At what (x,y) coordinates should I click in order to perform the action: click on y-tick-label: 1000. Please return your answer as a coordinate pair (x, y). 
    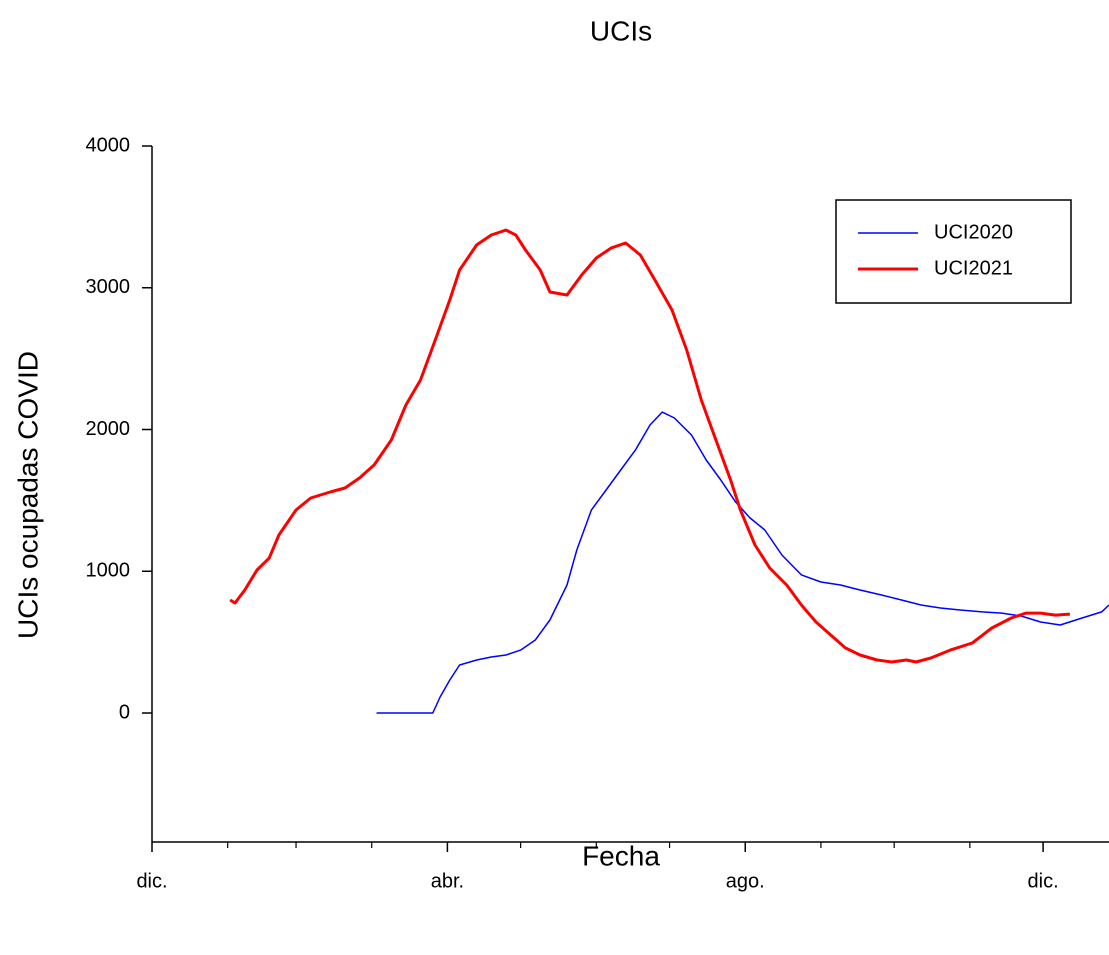
    Looking at the image, I should click on (108, 571).